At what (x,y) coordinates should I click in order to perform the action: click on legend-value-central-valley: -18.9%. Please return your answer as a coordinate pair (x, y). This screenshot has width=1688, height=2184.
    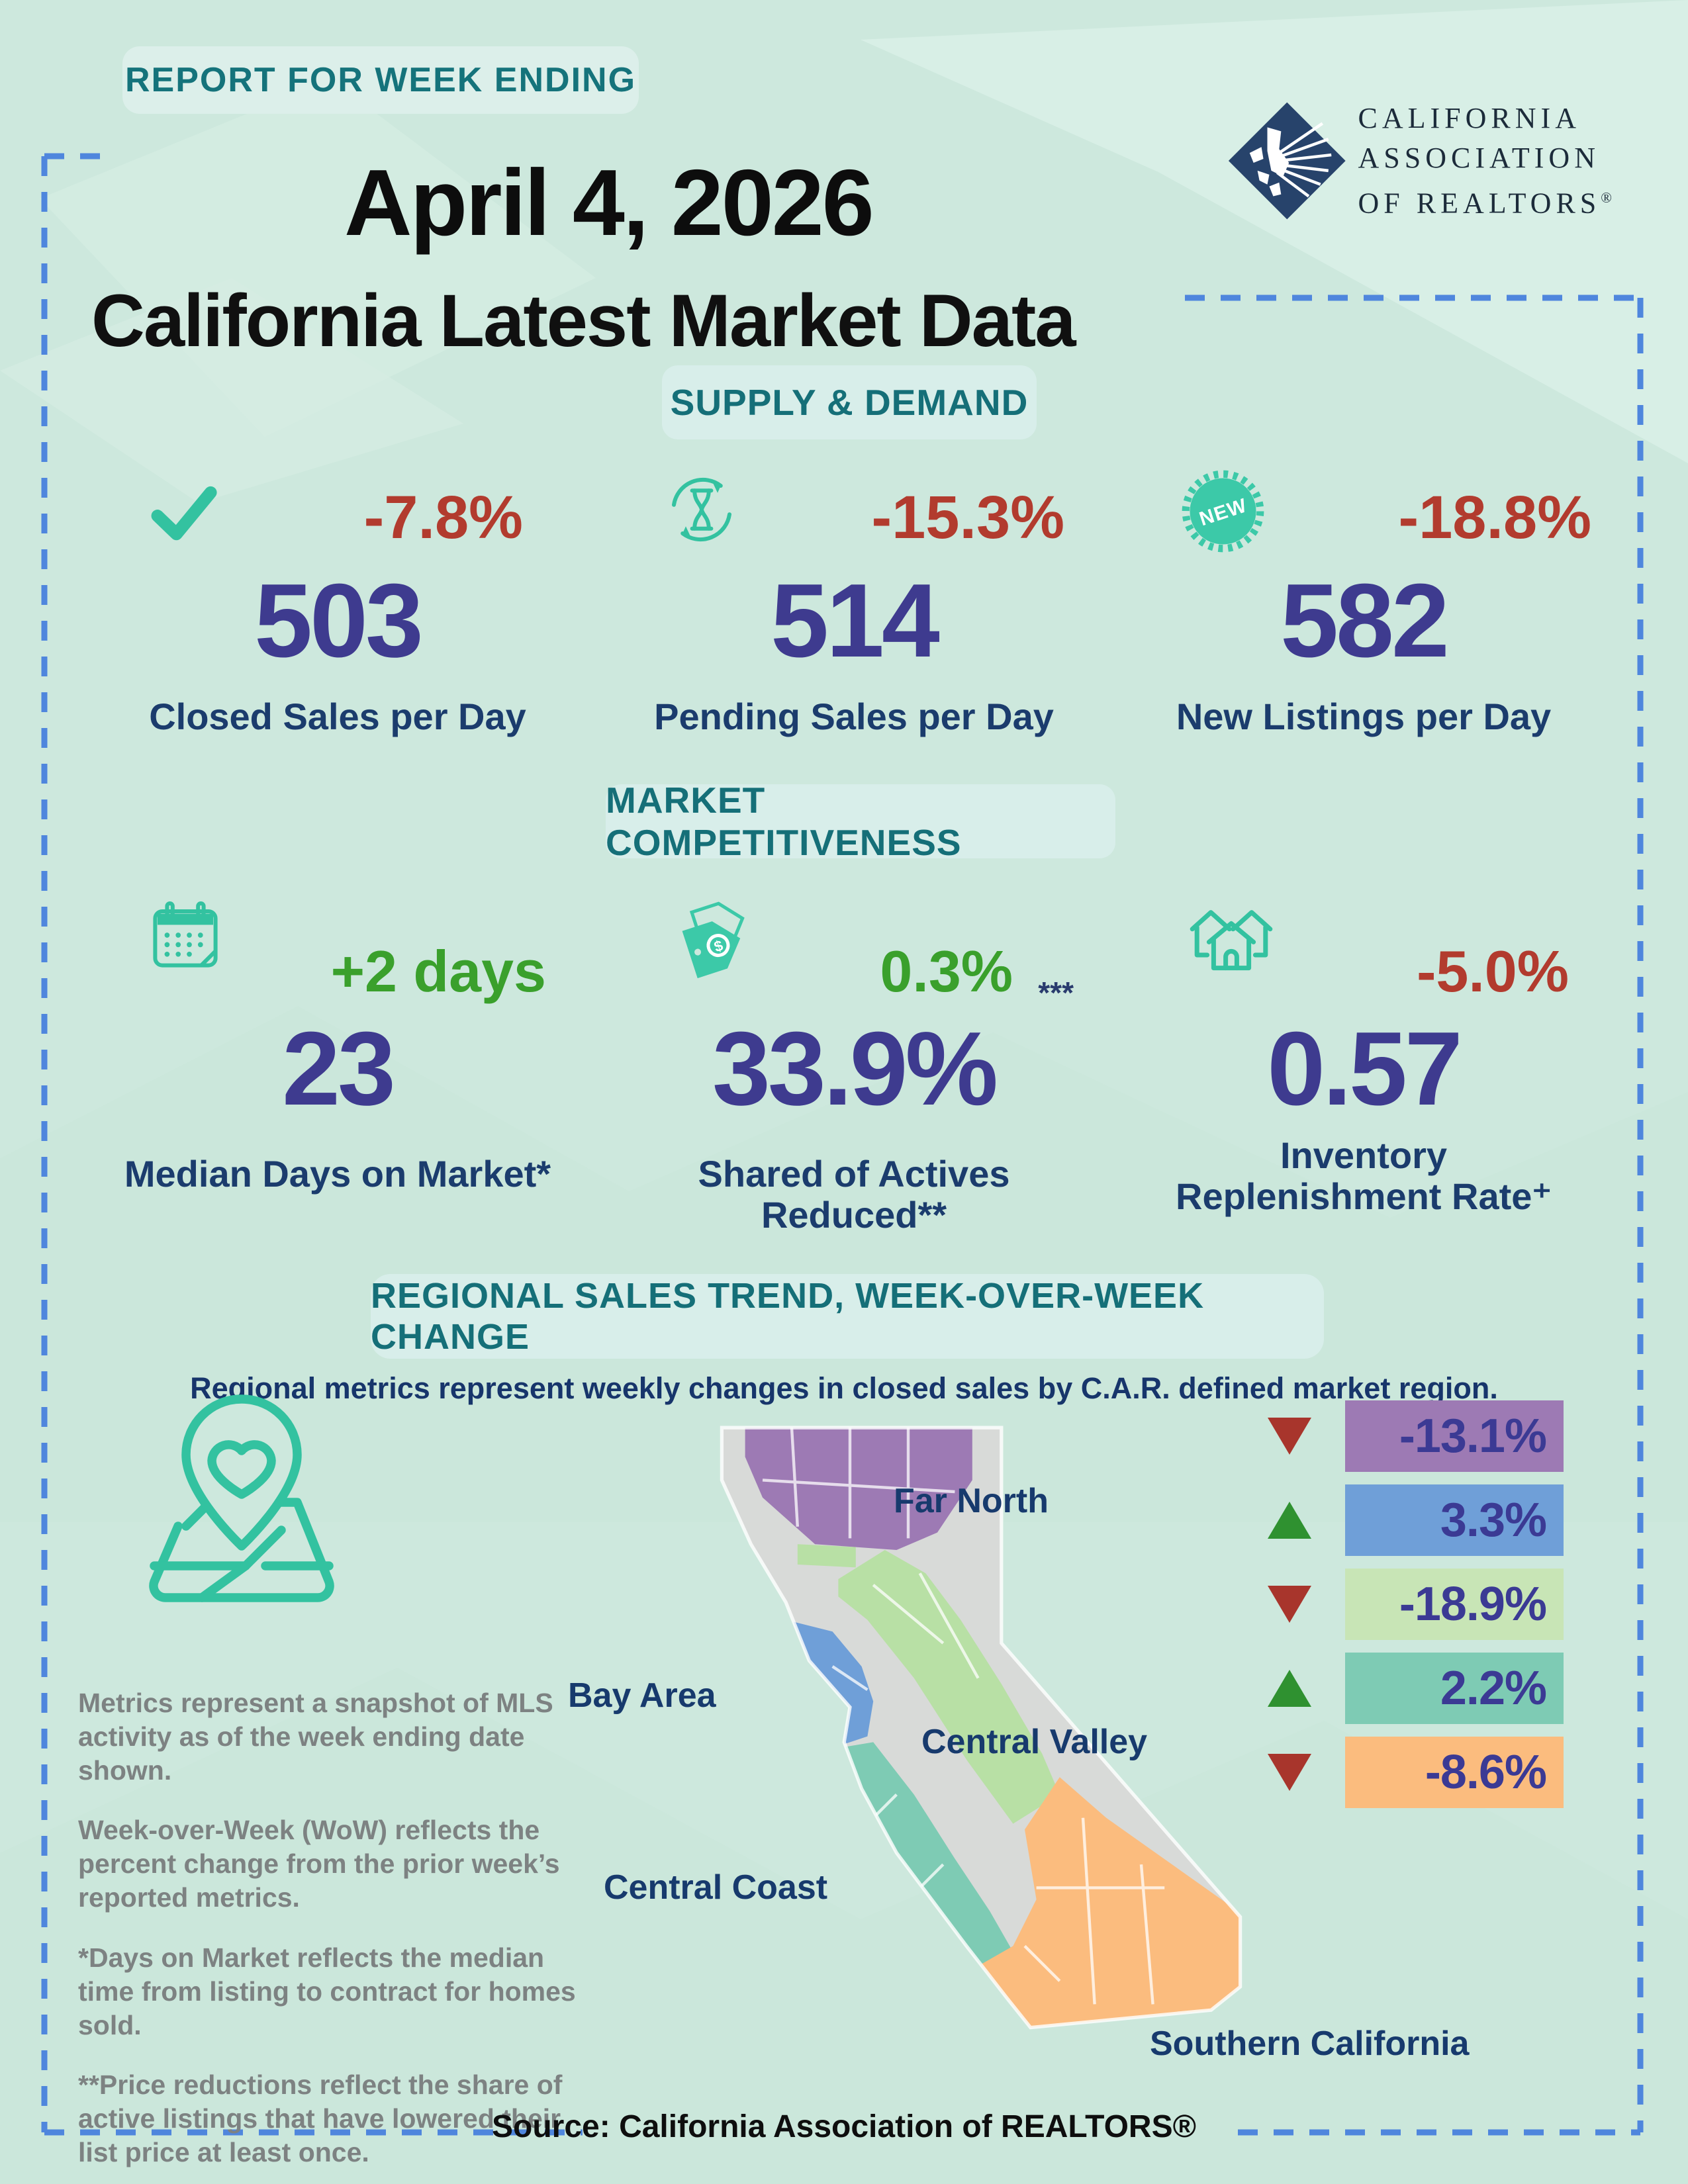
    Looking at the image, I should click on (1473, 1604).